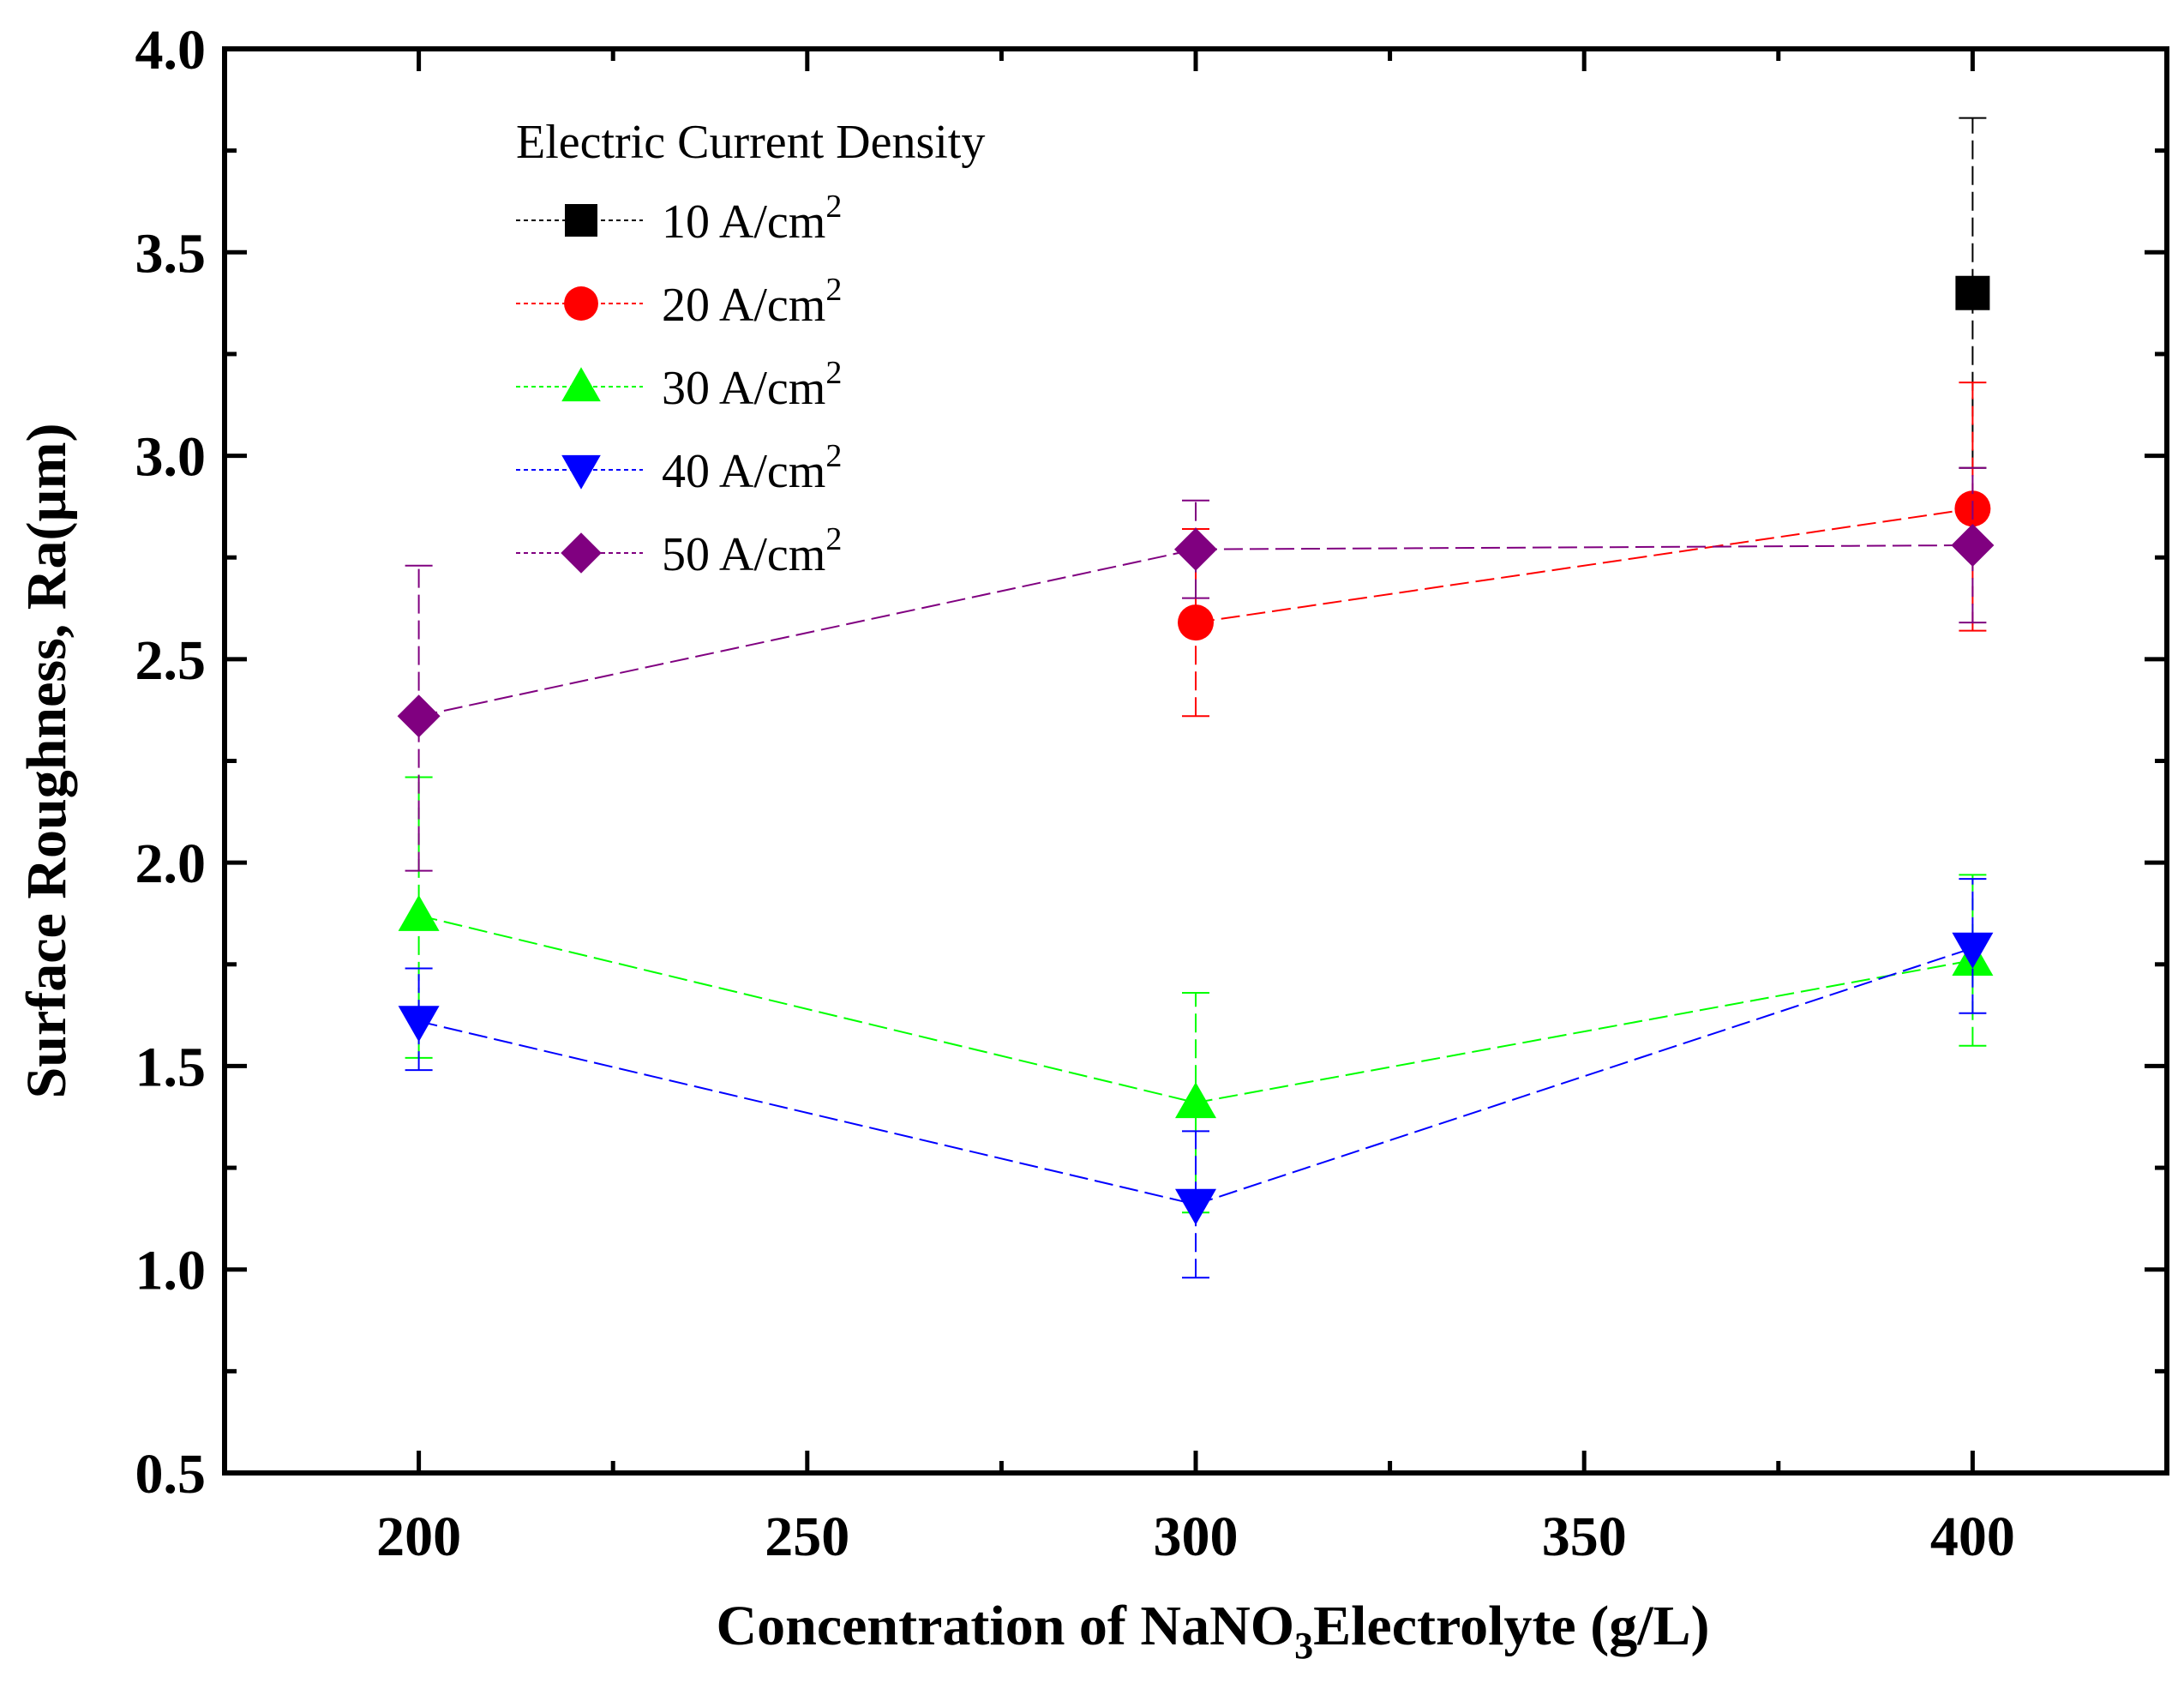 This screenshot has width=2184, height=1689. What do you see at coordinates (752, 468) in the screenshot?
I see `legend-label: 40 A/cm2` at bounding box center [752, 468].